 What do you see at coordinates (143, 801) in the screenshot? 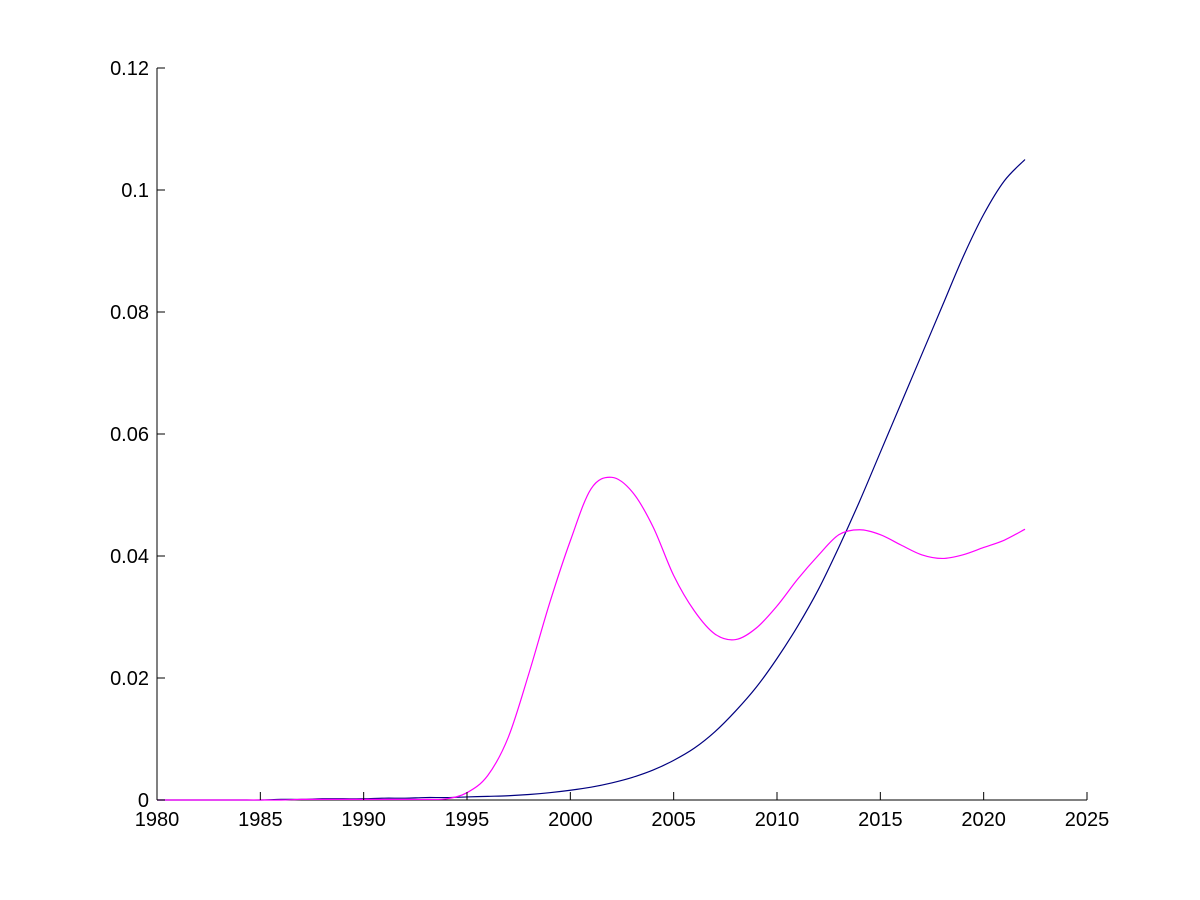
I see `y-tick-label: 0` at bounding box center [143, 801].